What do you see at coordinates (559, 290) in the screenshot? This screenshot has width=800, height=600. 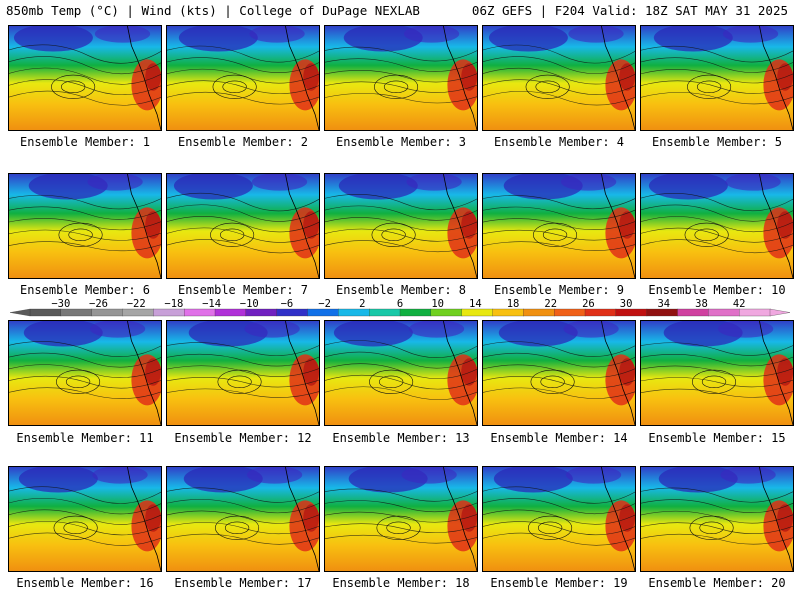 I see `member-caption-9: Ensemble Member: 9` at bounding box center [559, 290].